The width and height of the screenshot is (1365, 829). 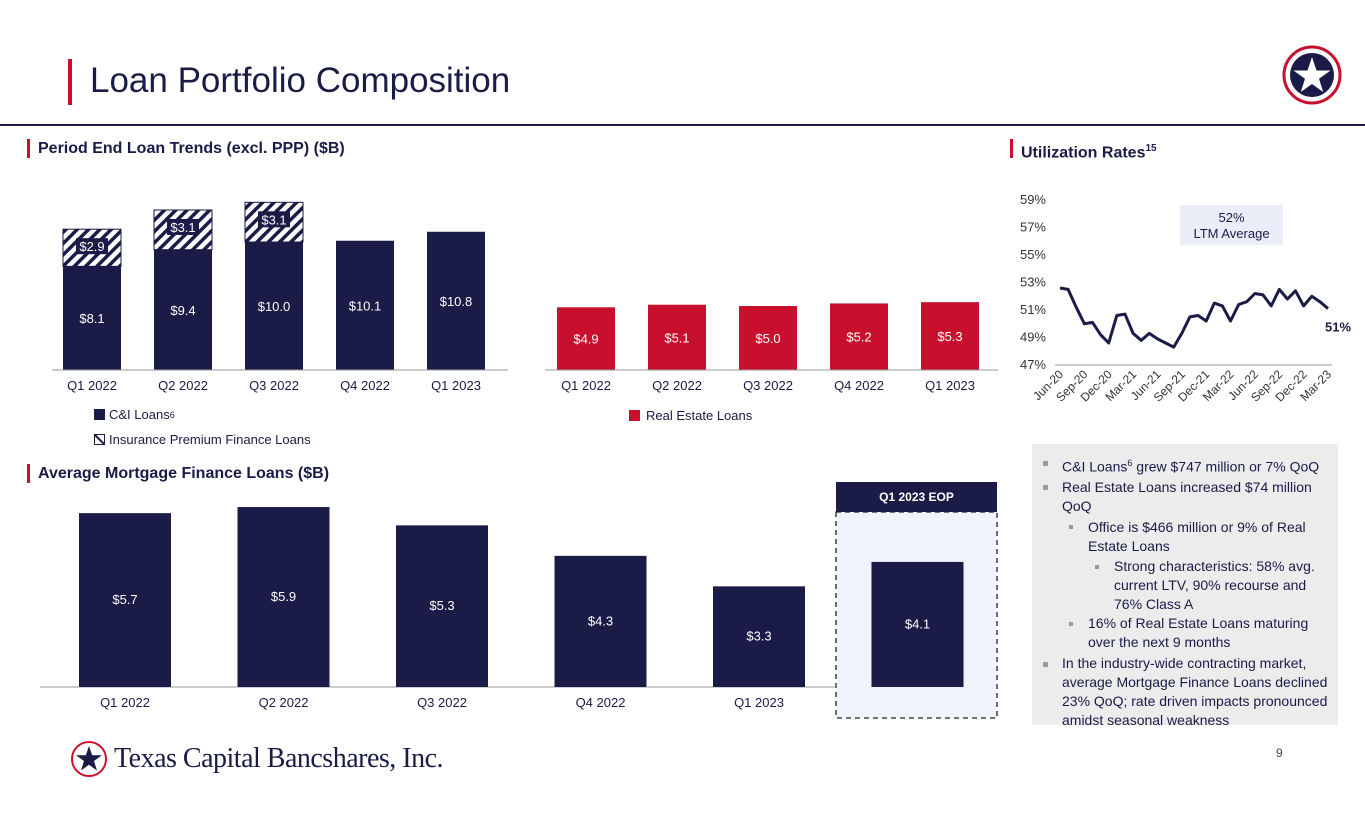 I want to click on legend-label-ci: C&I Loans, so click(x=139, y=414).